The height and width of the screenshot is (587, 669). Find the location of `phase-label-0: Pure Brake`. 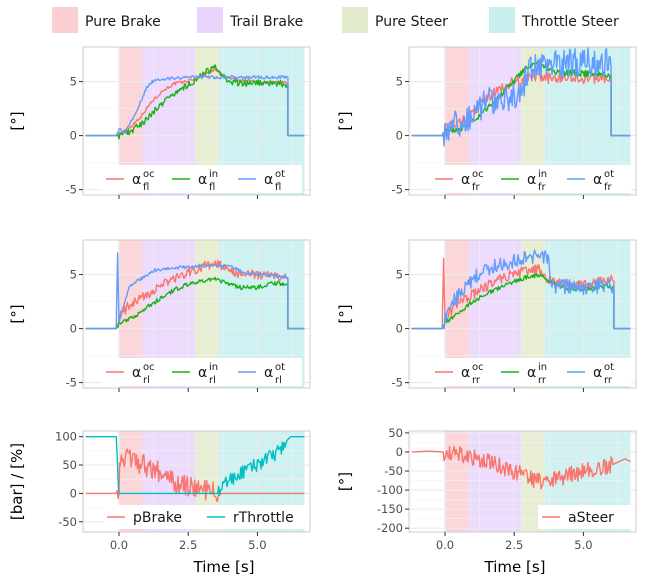

phase-label-0: Pure Brake is located at coordinates (123, 22).